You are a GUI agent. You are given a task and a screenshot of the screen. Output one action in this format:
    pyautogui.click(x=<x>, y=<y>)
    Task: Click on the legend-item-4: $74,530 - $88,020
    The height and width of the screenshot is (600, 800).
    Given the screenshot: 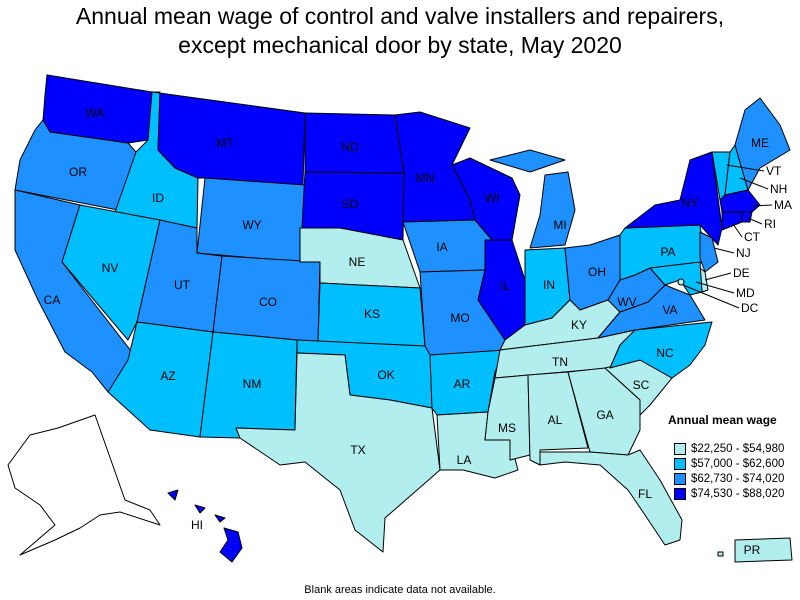 What is the action you would take?
    pyautogui.click(x=726, y=493)
    